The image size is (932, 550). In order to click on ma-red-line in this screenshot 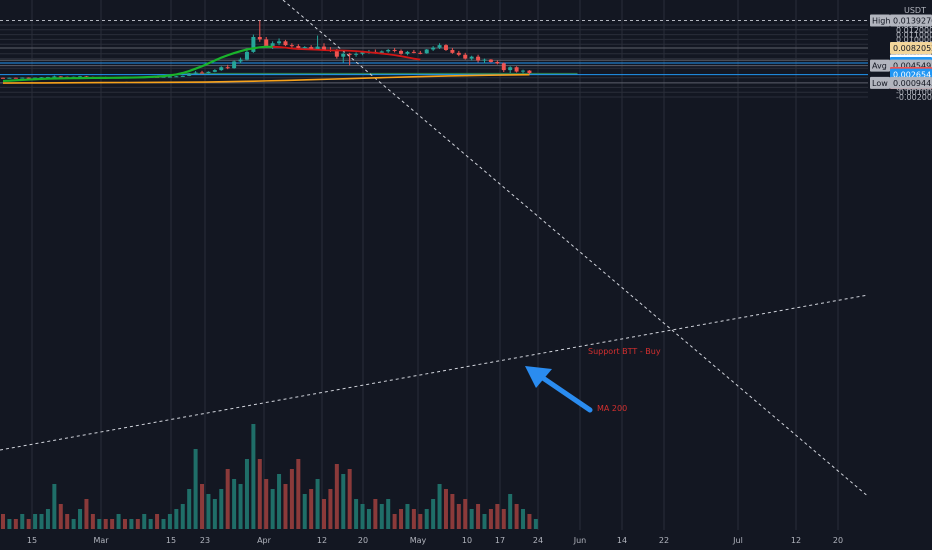, I will do `click(346, 53)`.